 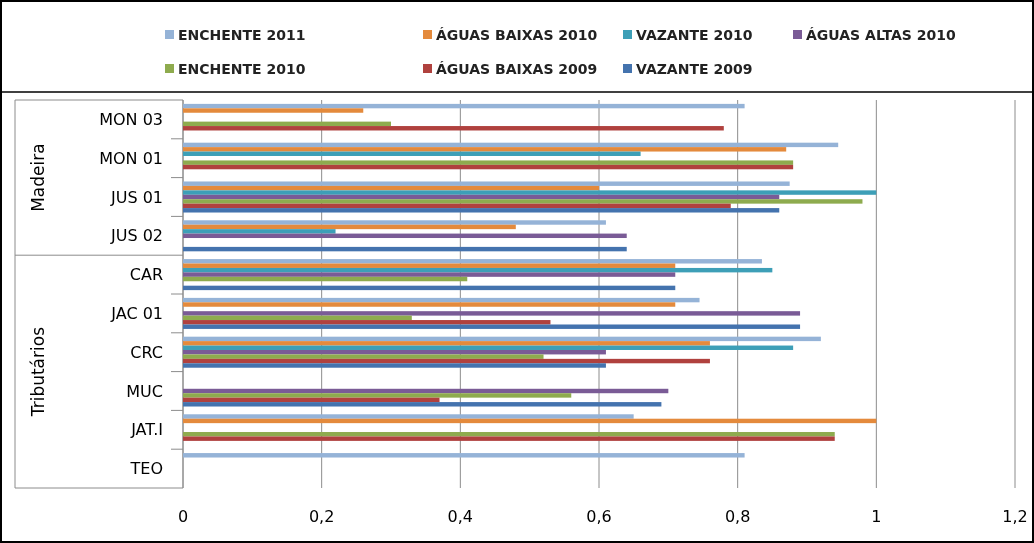 I want to click on x-tick-label: 1, so click(x=876, y=516).